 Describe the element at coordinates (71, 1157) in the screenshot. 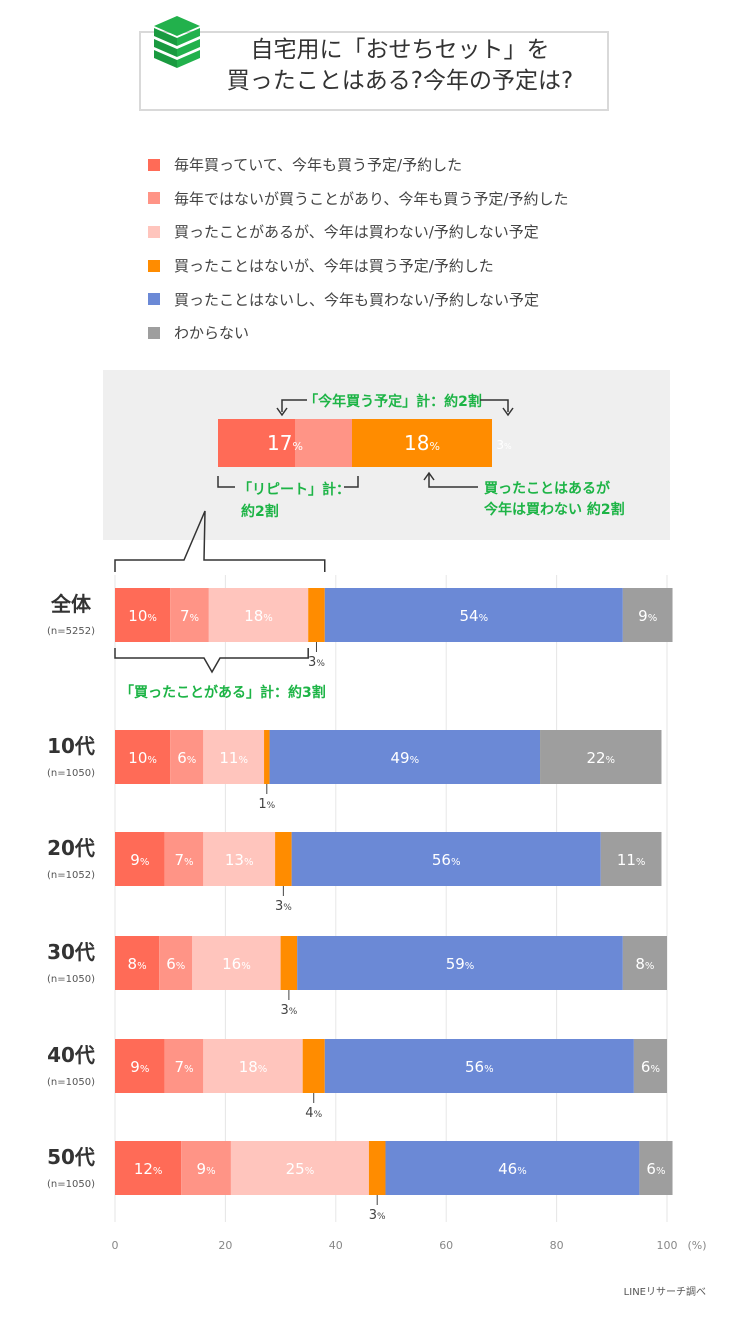

I see `category-label: 50代` at that location.